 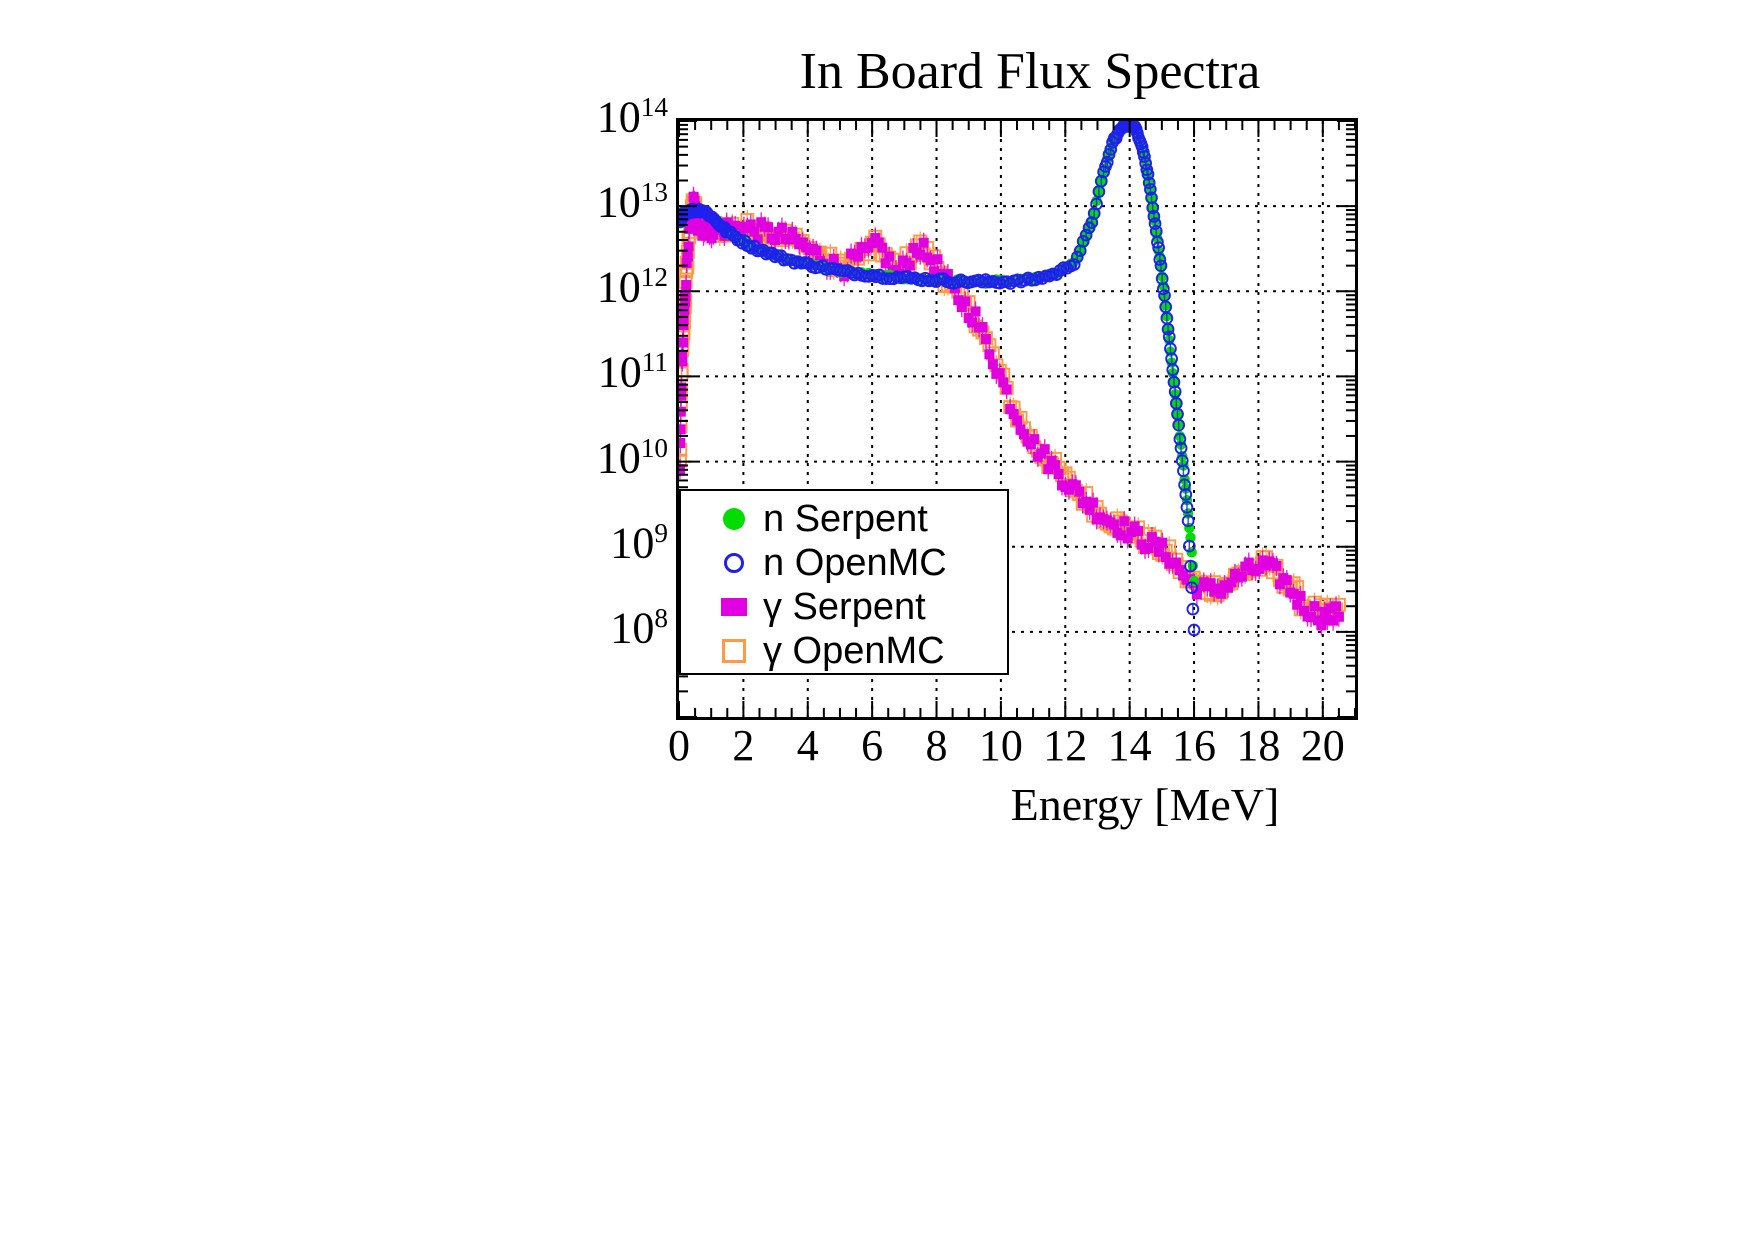 I want to click on y-tick-exponent: 14, so click(x=654, y=107).